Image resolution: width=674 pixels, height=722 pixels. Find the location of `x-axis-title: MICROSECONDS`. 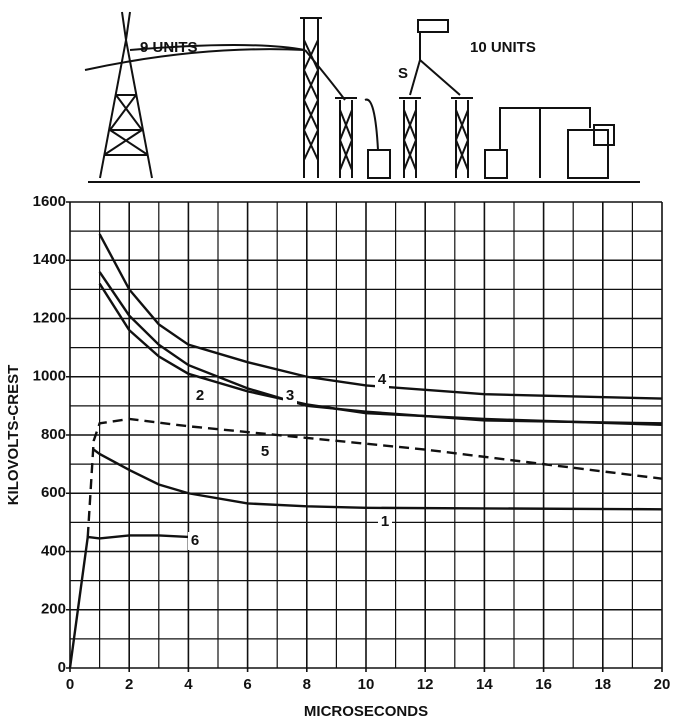

x-axis-title: MICROSECONDS is located at coordinates (366, 711).